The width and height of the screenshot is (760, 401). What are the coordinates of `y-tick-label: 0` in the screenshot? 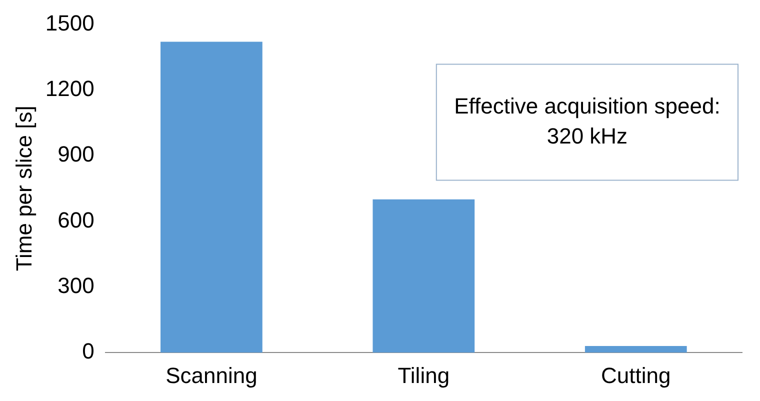 It's located at (88, 351).